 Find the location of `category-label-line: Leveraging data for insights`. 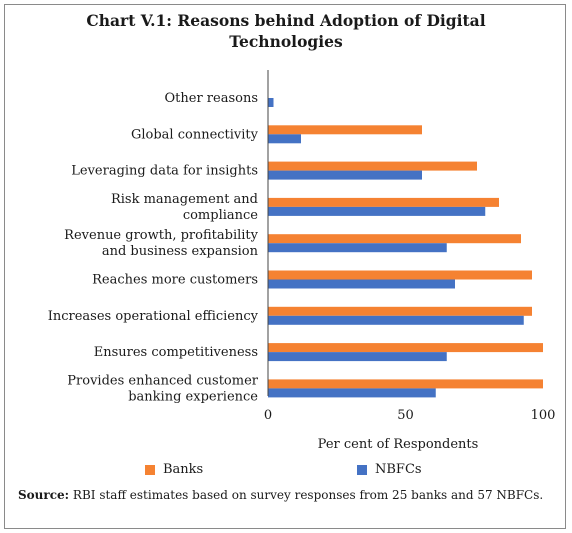

category-label-line: Leveraging data for insights is located at coordinates (164, 171).